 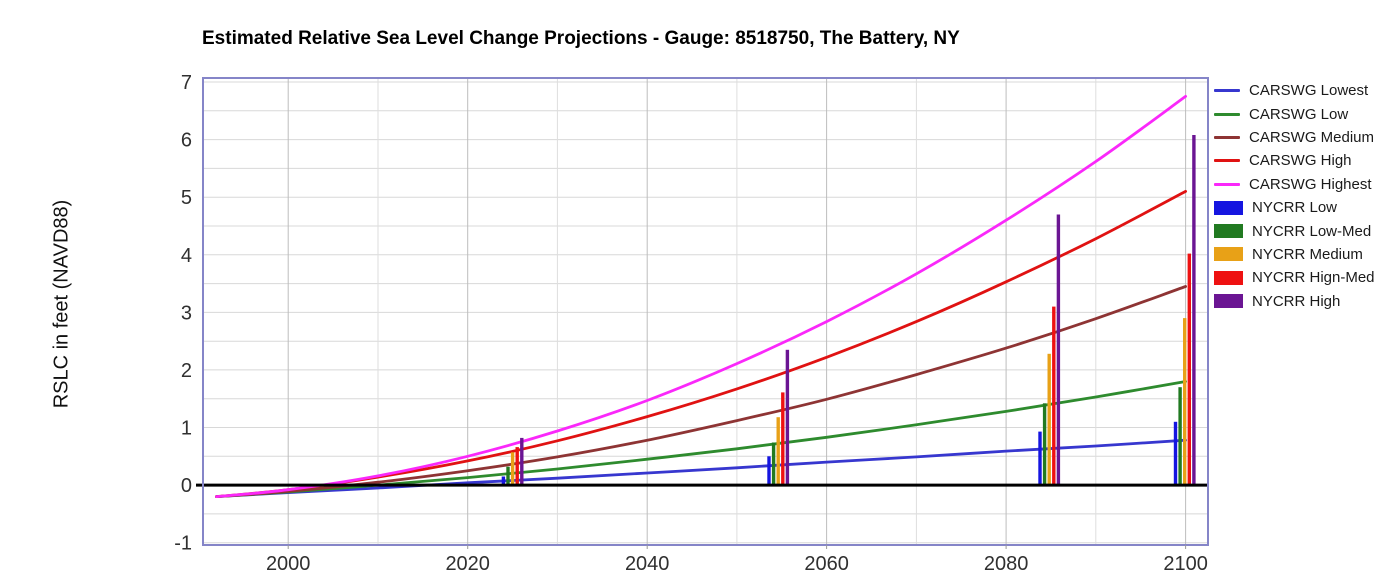 What do you see at coordinates (1312, 137) in the screenshot?
I see `legend-label: CARSWG Medium` at bounding box center [1312, 137].